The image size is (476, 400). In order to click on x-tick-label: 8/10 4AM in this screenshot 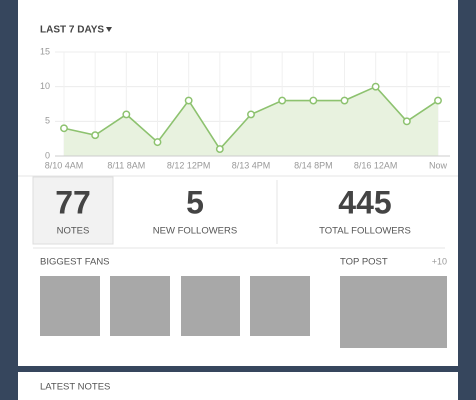, I will do `click(64, 165)`.